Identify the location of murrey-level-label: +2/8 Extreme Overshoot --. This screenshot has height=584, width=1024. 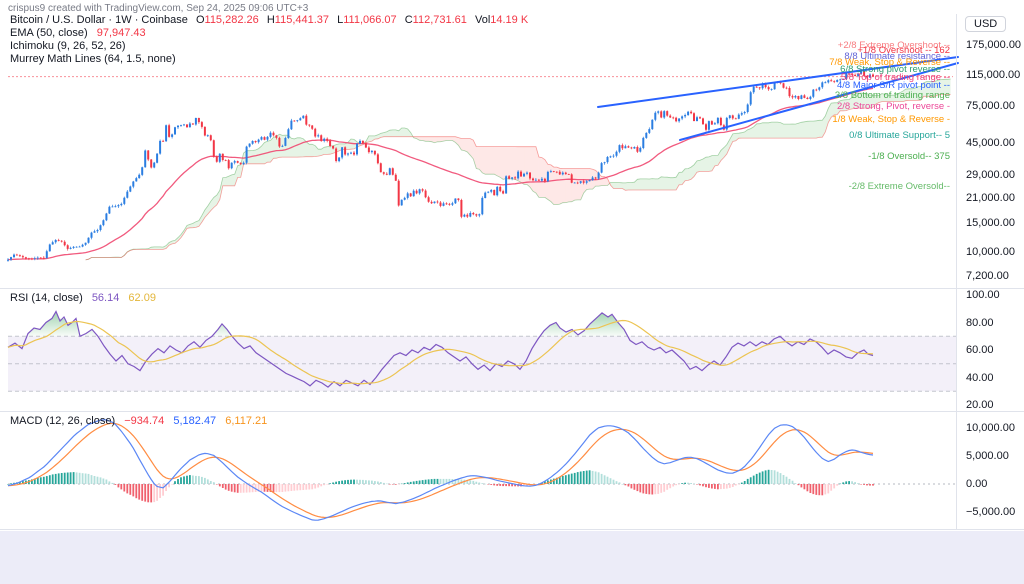
(893, 45).